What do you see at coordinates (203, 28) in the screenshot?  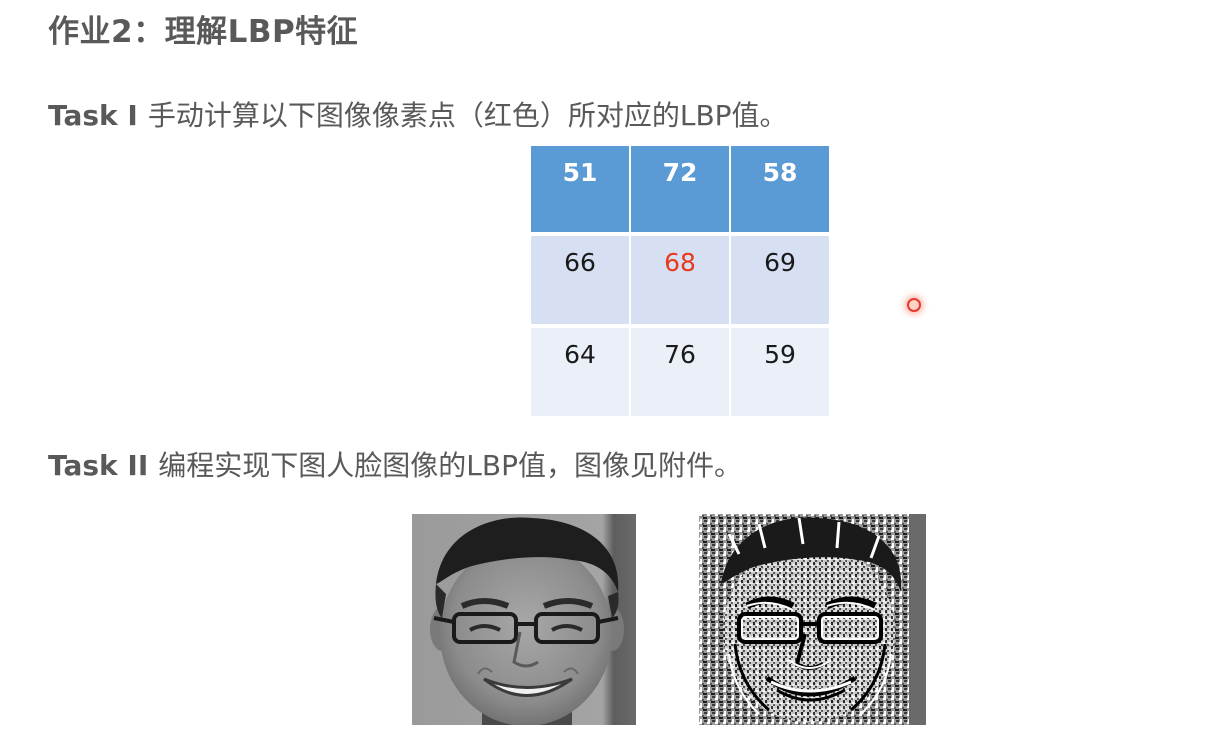 I see `page-title: 作业2：理解LBP特征` at bounding box center [203, 28].